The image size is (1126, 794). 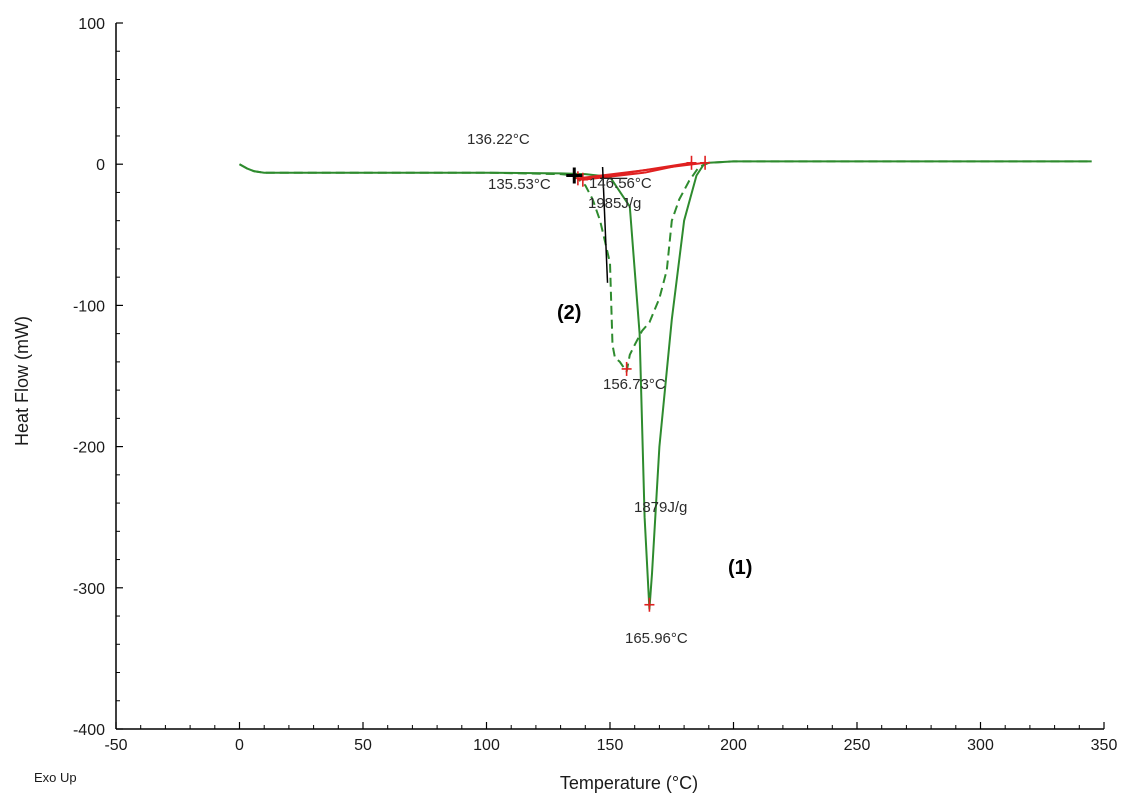 What do you see at coordinates (89, 448) in the screenshot?
I see `y-tick-label: -200` at bounding box center [89, 448].